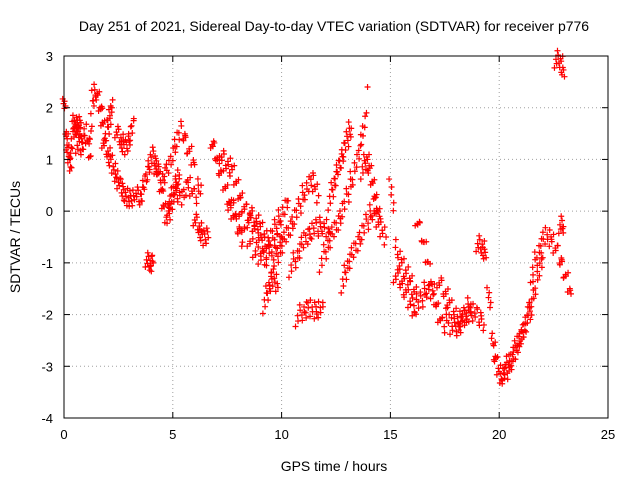 The height and width of the screenshot is (480, 640). I want to click on y-tick-label: 0, so click(49, 211).